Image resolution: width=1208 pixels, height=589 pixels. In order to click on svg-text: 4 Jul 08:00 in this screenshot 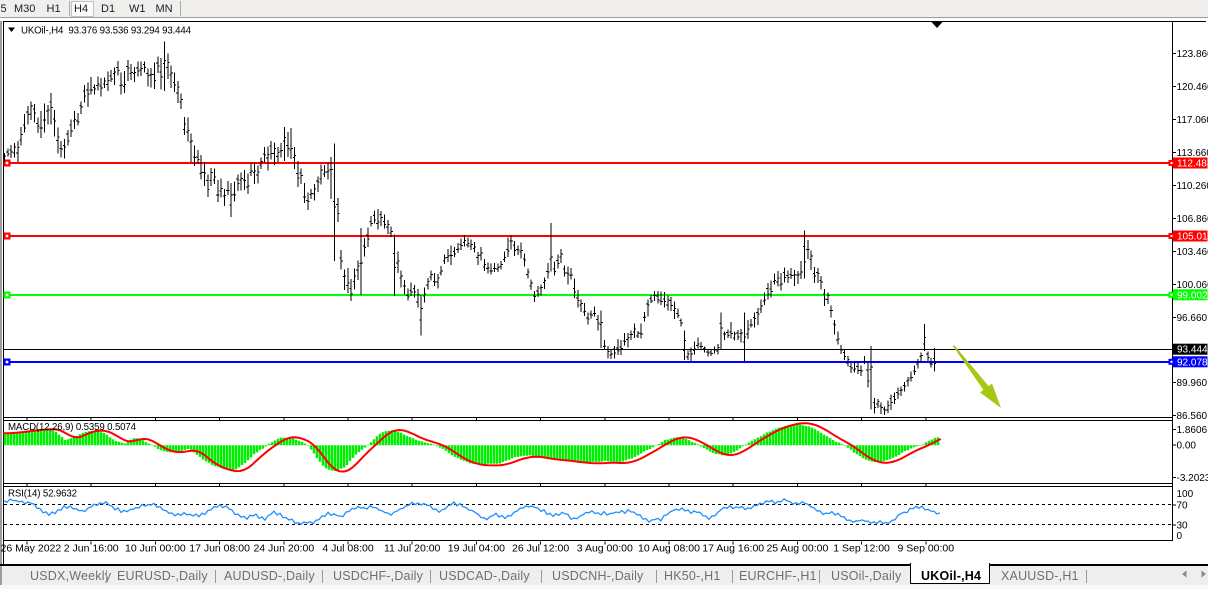, I will do `click(348, 549)`.